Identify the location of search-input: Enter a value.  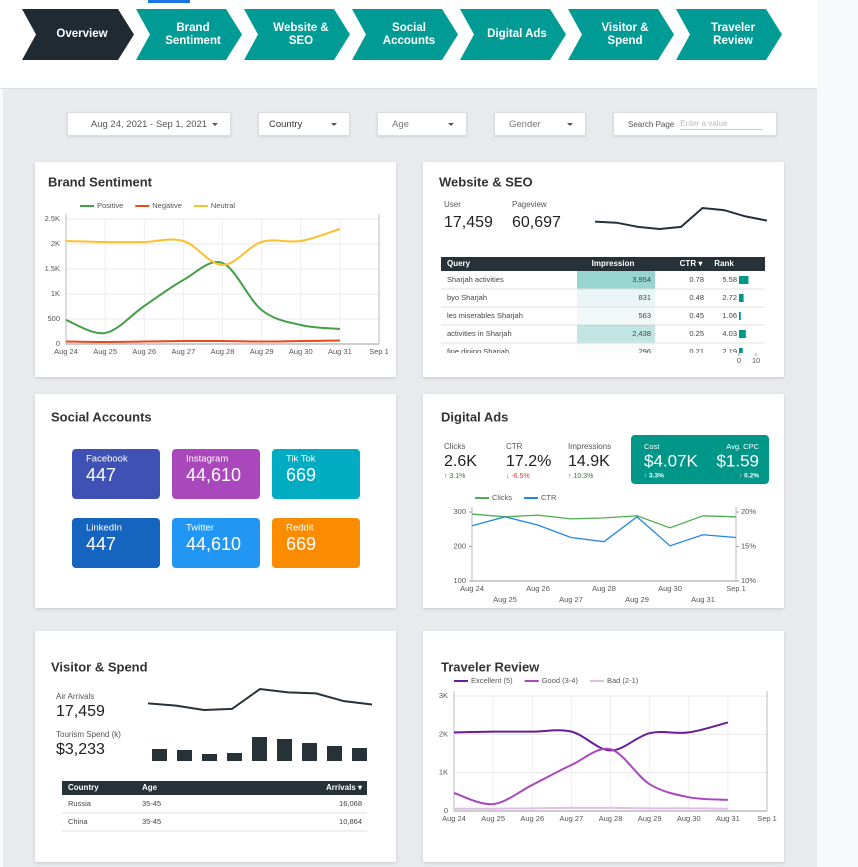
(721, 124).